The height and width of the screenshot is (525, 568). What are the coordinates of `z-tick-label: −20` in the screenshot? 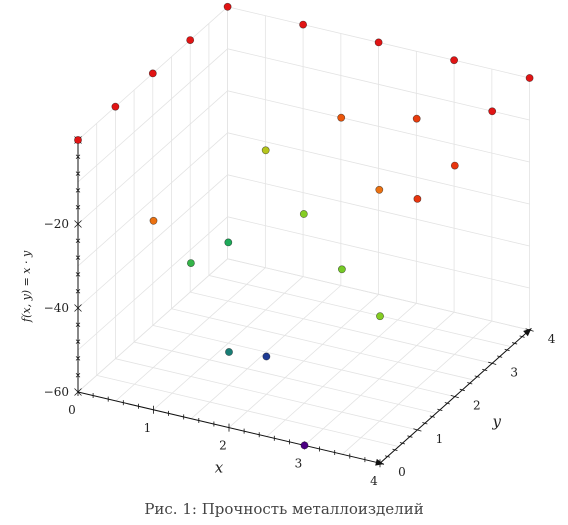 It's located at (56, 224).